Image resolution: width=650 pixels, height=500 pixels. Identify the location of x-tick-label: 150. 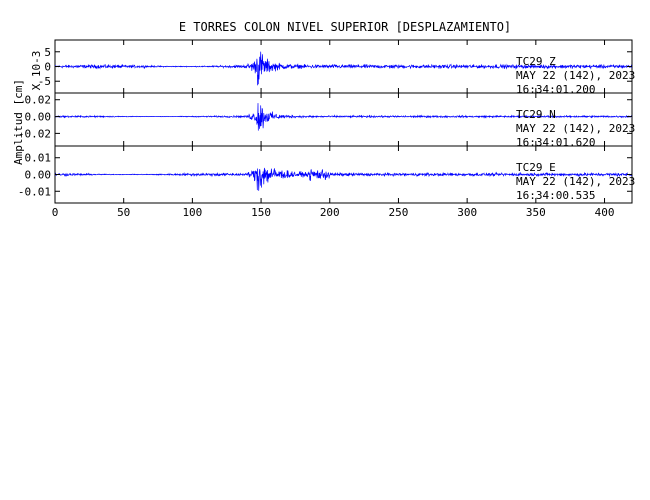
(261, 212).